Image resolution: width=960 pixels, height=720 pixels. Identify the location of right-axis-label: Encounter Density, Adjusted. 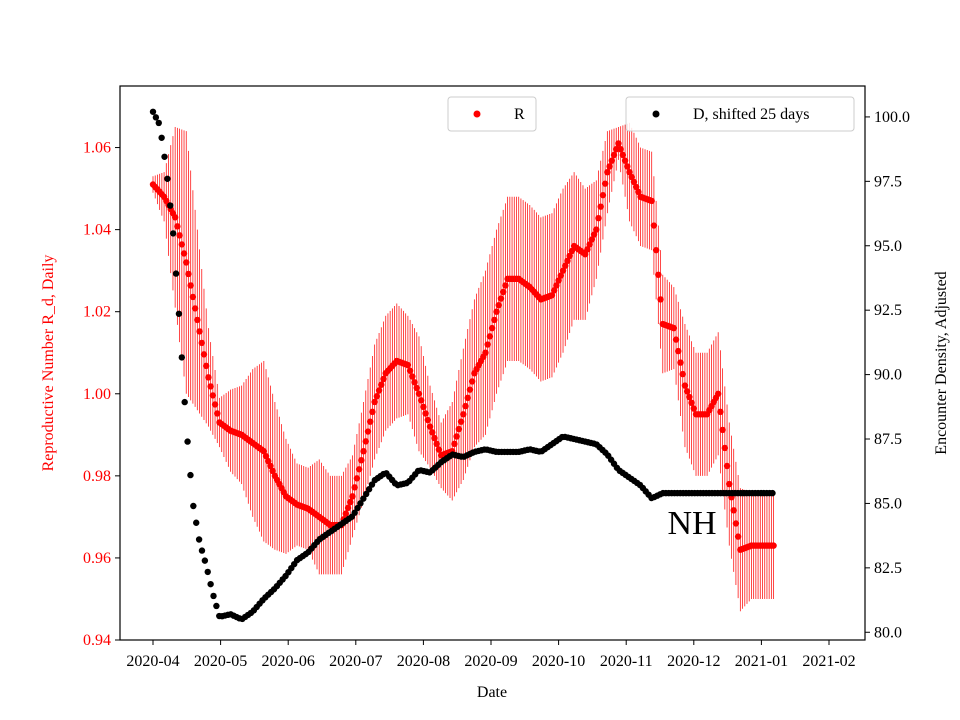
(941, 362).